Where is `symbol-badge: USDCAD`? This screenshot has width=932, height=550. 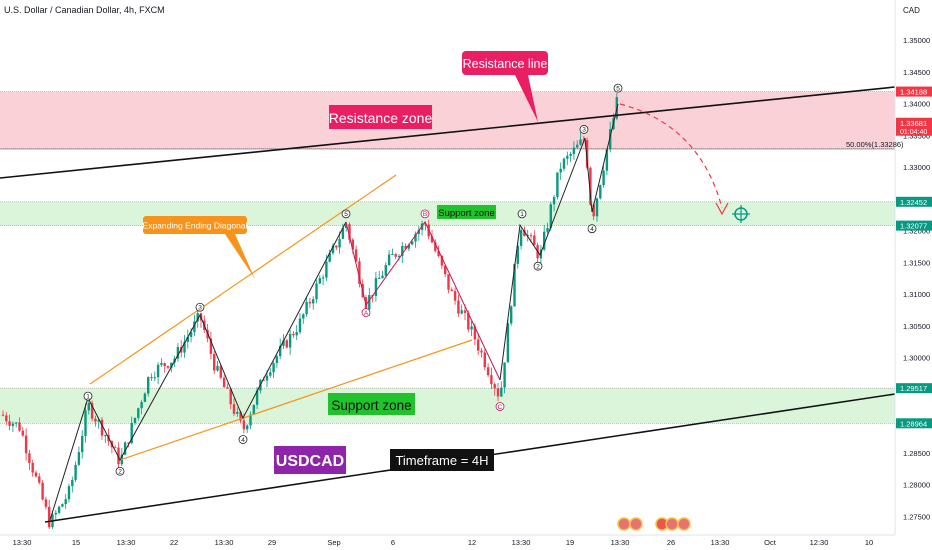 symbol-badge: USDCAD is located at coordinates (310, 460).